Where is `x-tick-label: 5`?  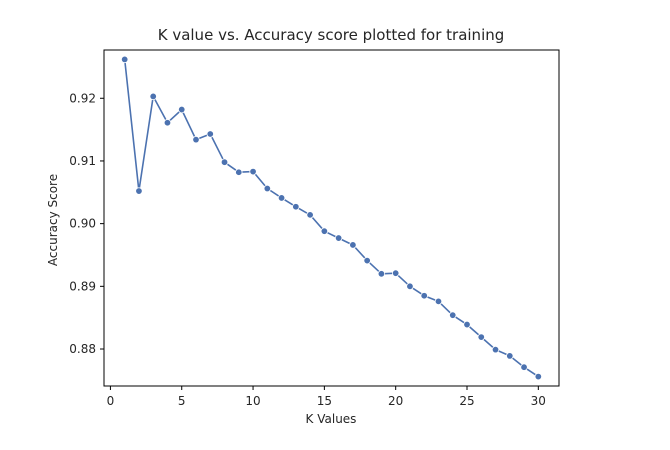
x-tick-label: 5 is located at coordinates (182, 401).